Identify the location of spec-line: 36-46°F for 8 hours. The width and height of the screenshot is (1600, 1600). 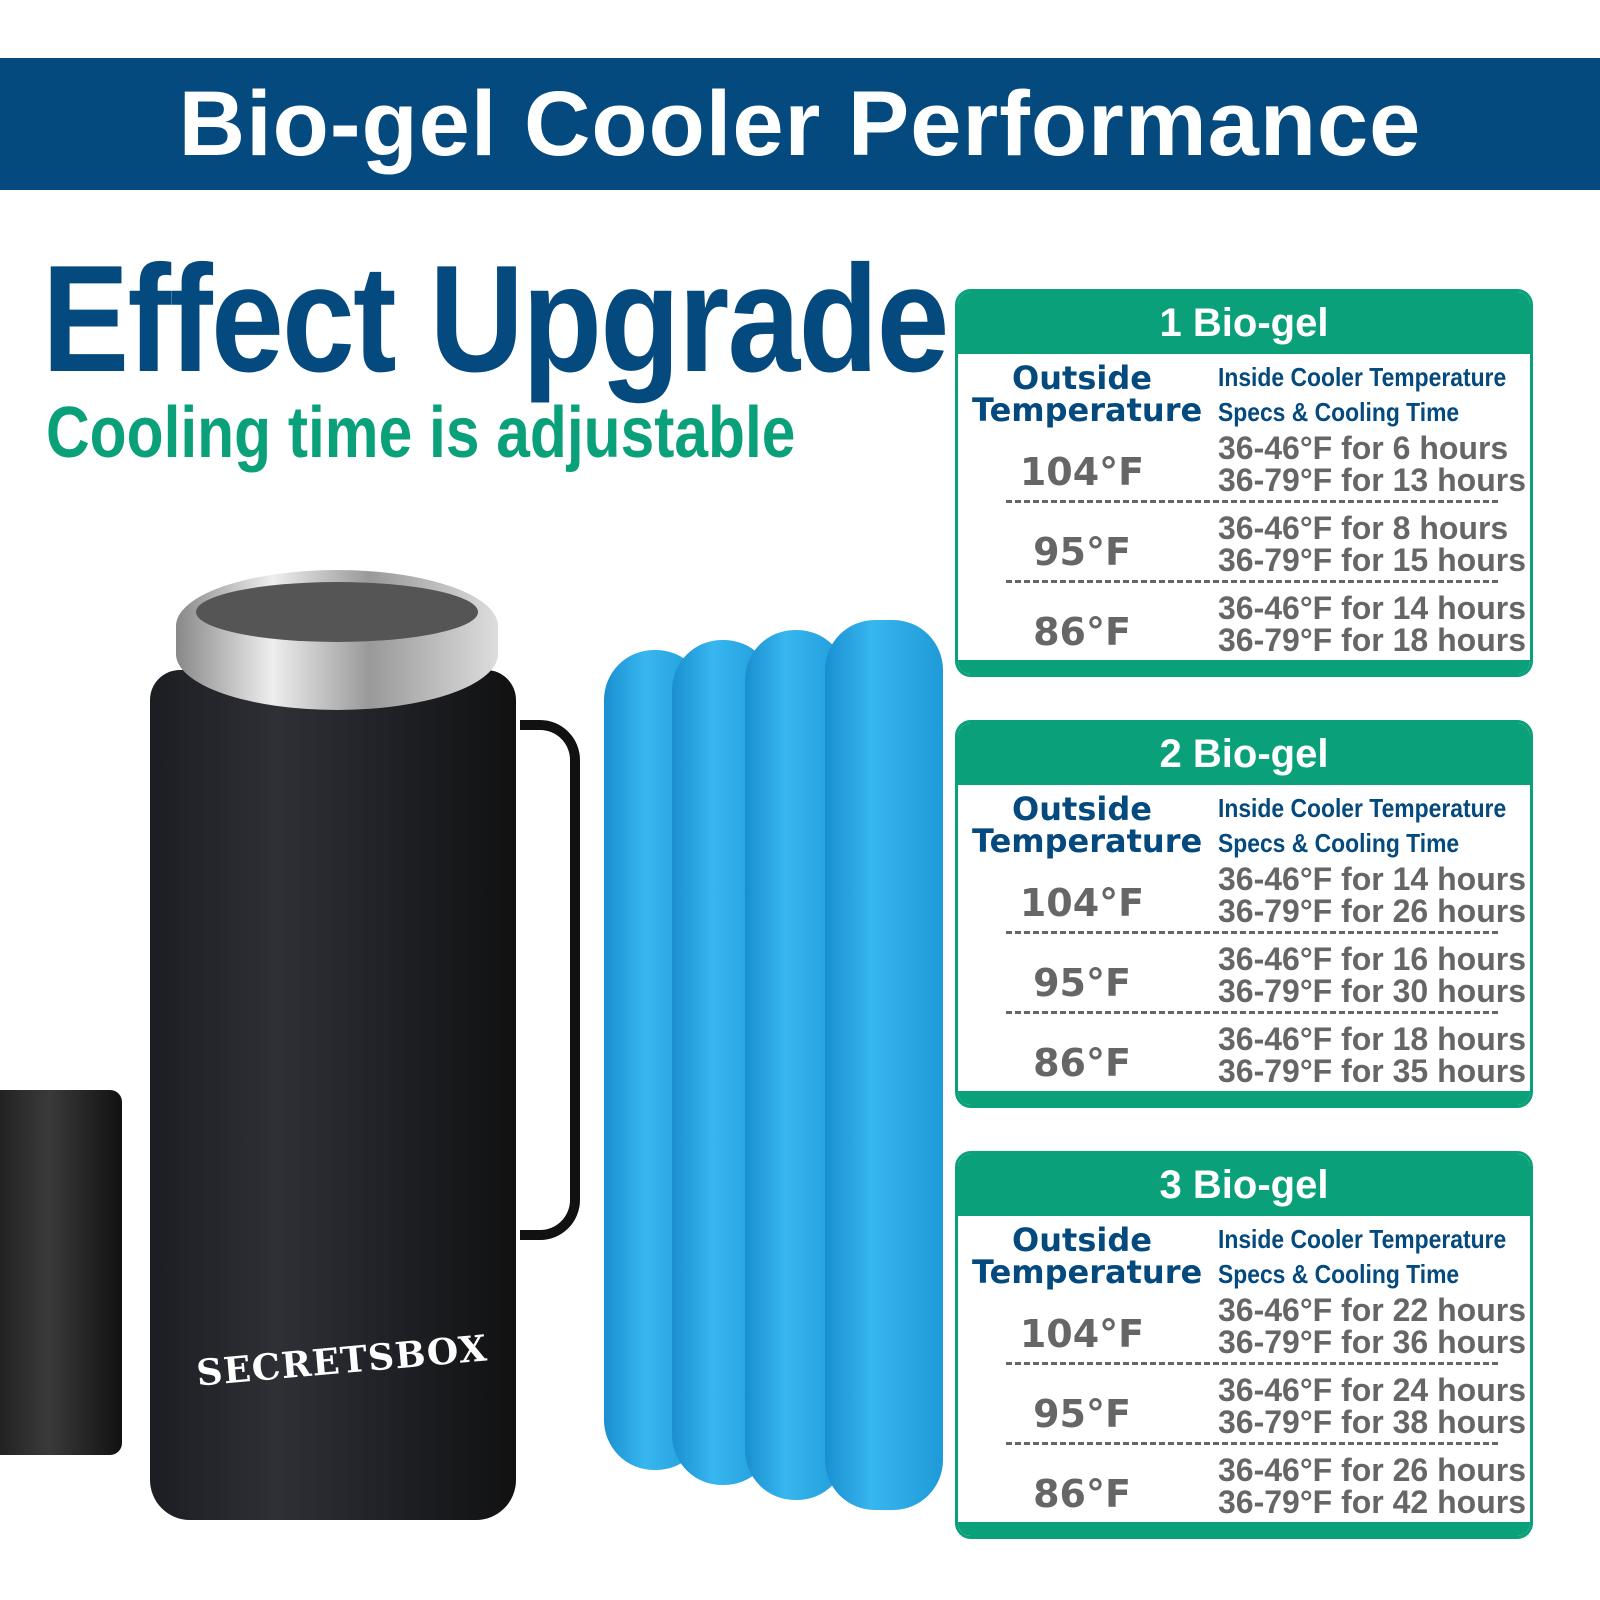
(1363, 528).